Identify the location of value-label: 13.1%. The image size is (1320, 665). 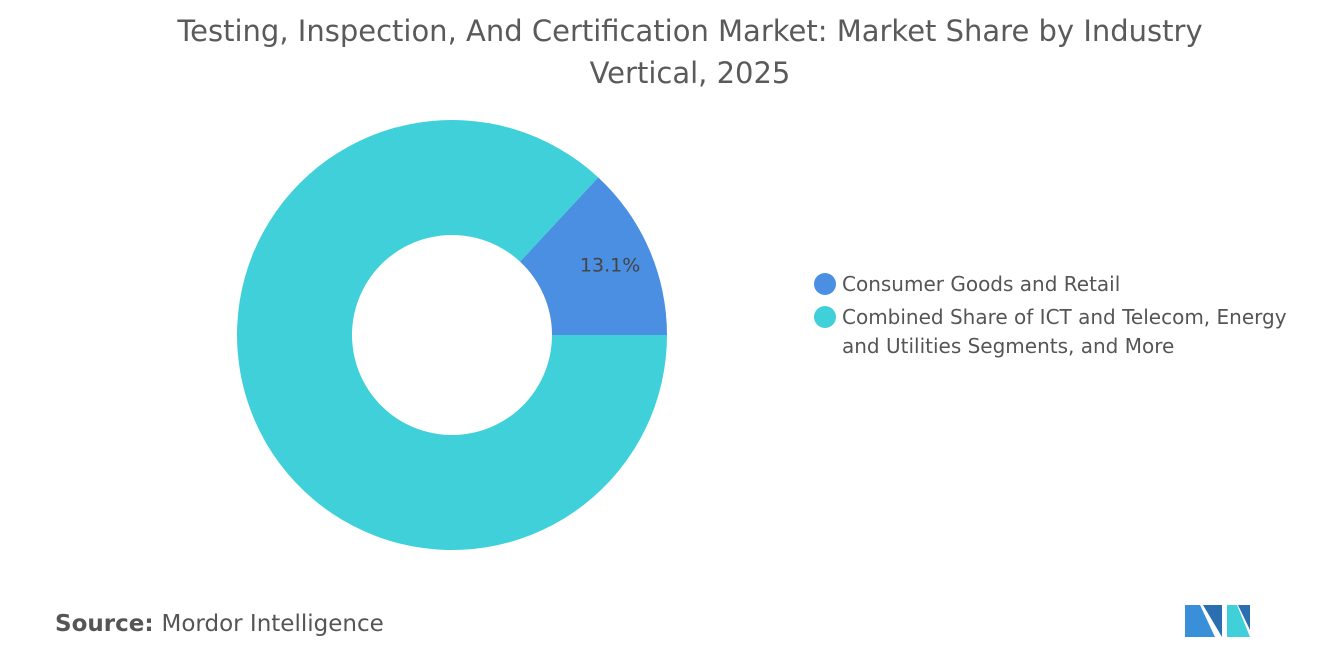
(610, 265).